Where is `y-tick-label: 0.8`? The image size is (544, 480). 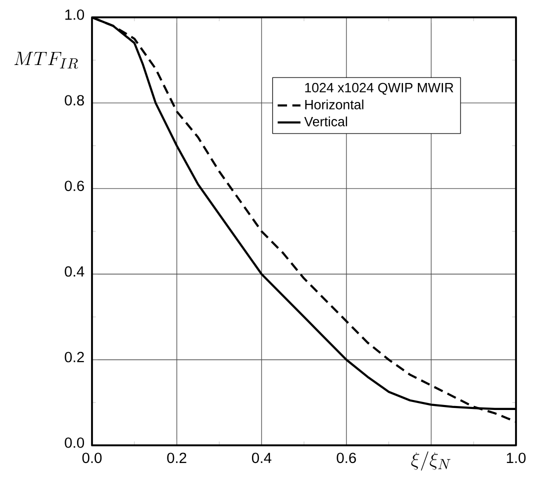
y-tick-label: 0.8 is located at coordinates (74, 100).